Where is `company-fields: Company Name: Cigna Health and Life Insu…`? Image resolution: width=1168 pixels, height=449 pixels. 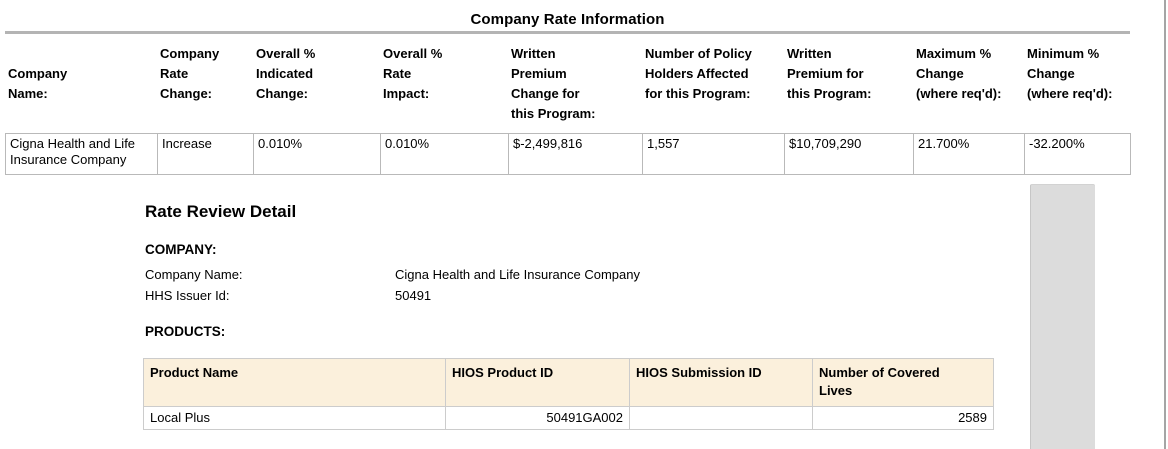
company-fields: Company Name: Cigna Health and Life Insu… is located at coordinates (580, 285).